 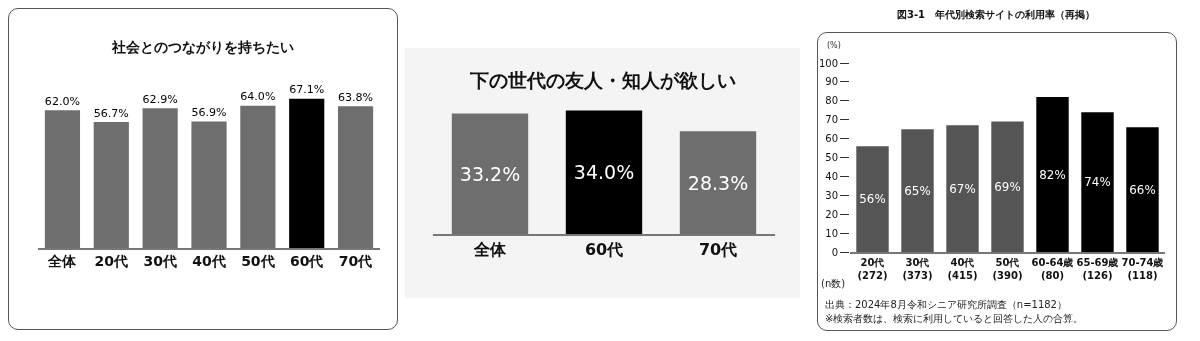 What do you see at coordinates (209, 261) in the screenshot?
I see `x-tick-label: 40代` at bounding box center [209, 261].